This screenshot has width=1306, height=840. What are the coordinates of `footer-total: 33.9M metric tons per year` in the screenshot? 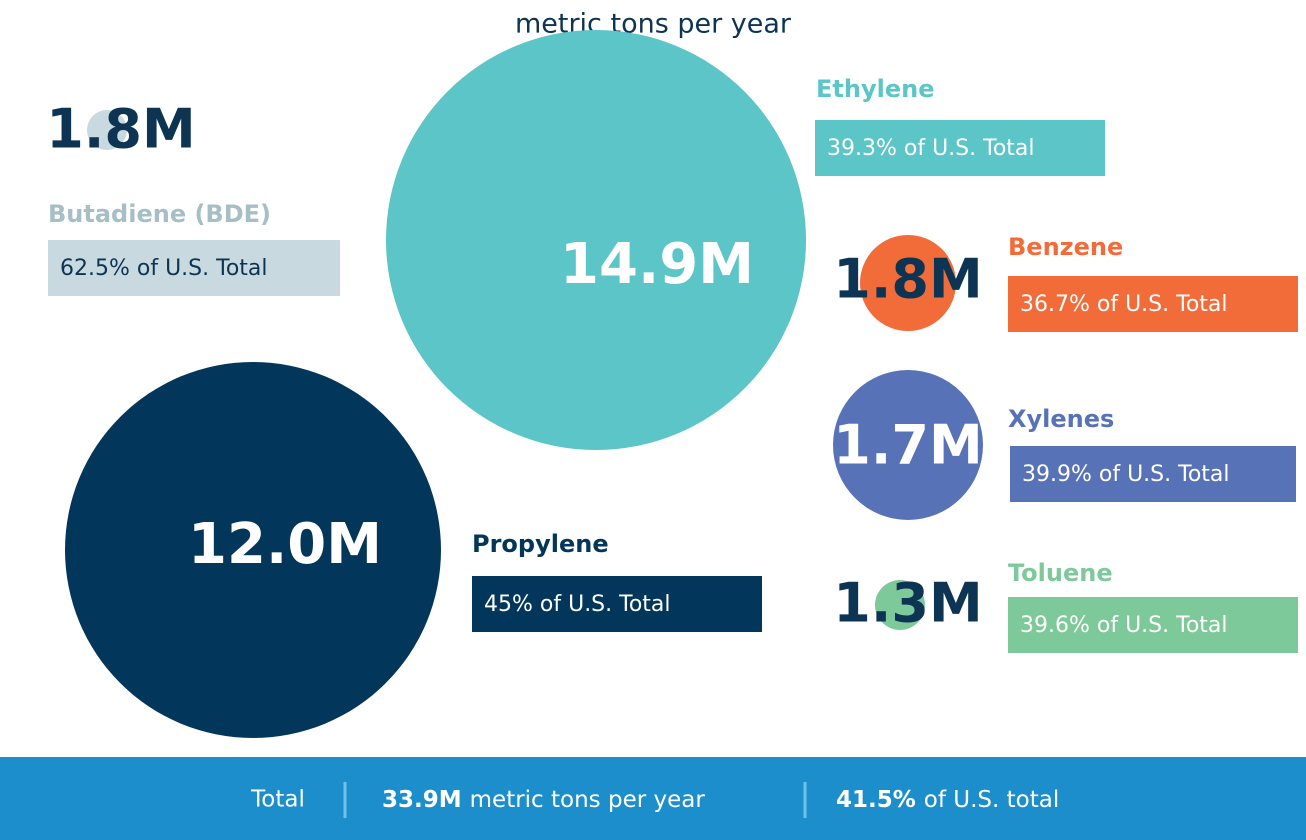 It's located at (543, 800).